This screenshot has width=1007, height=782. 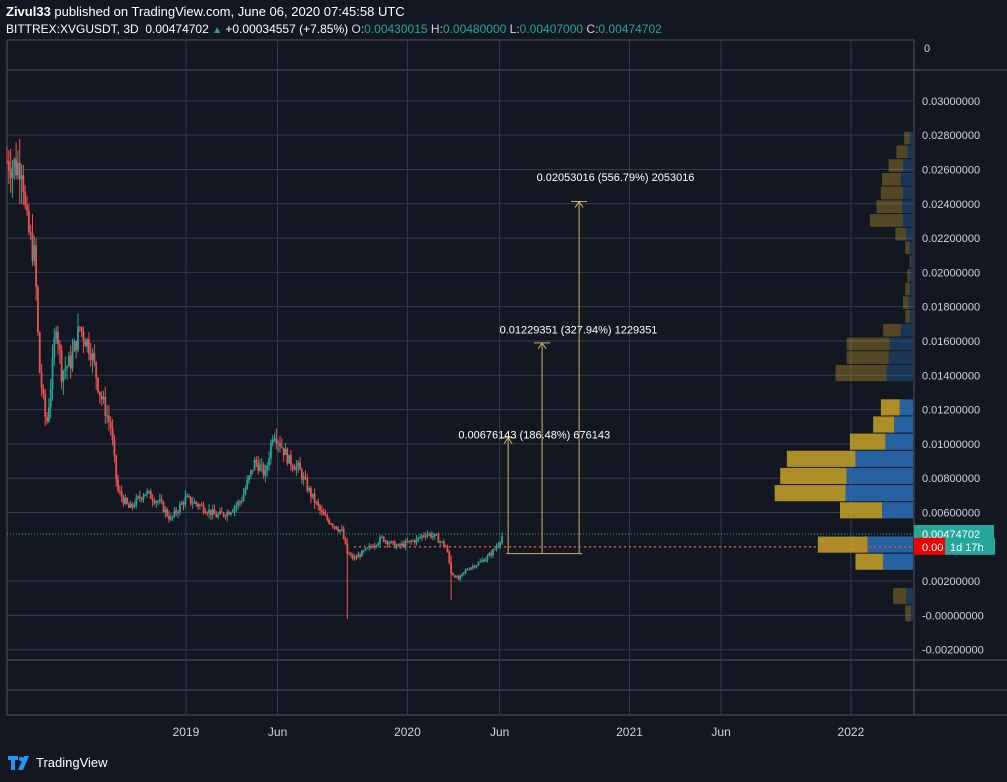 I want to click on brand-name: TradingView, so click(x=72, y=762).